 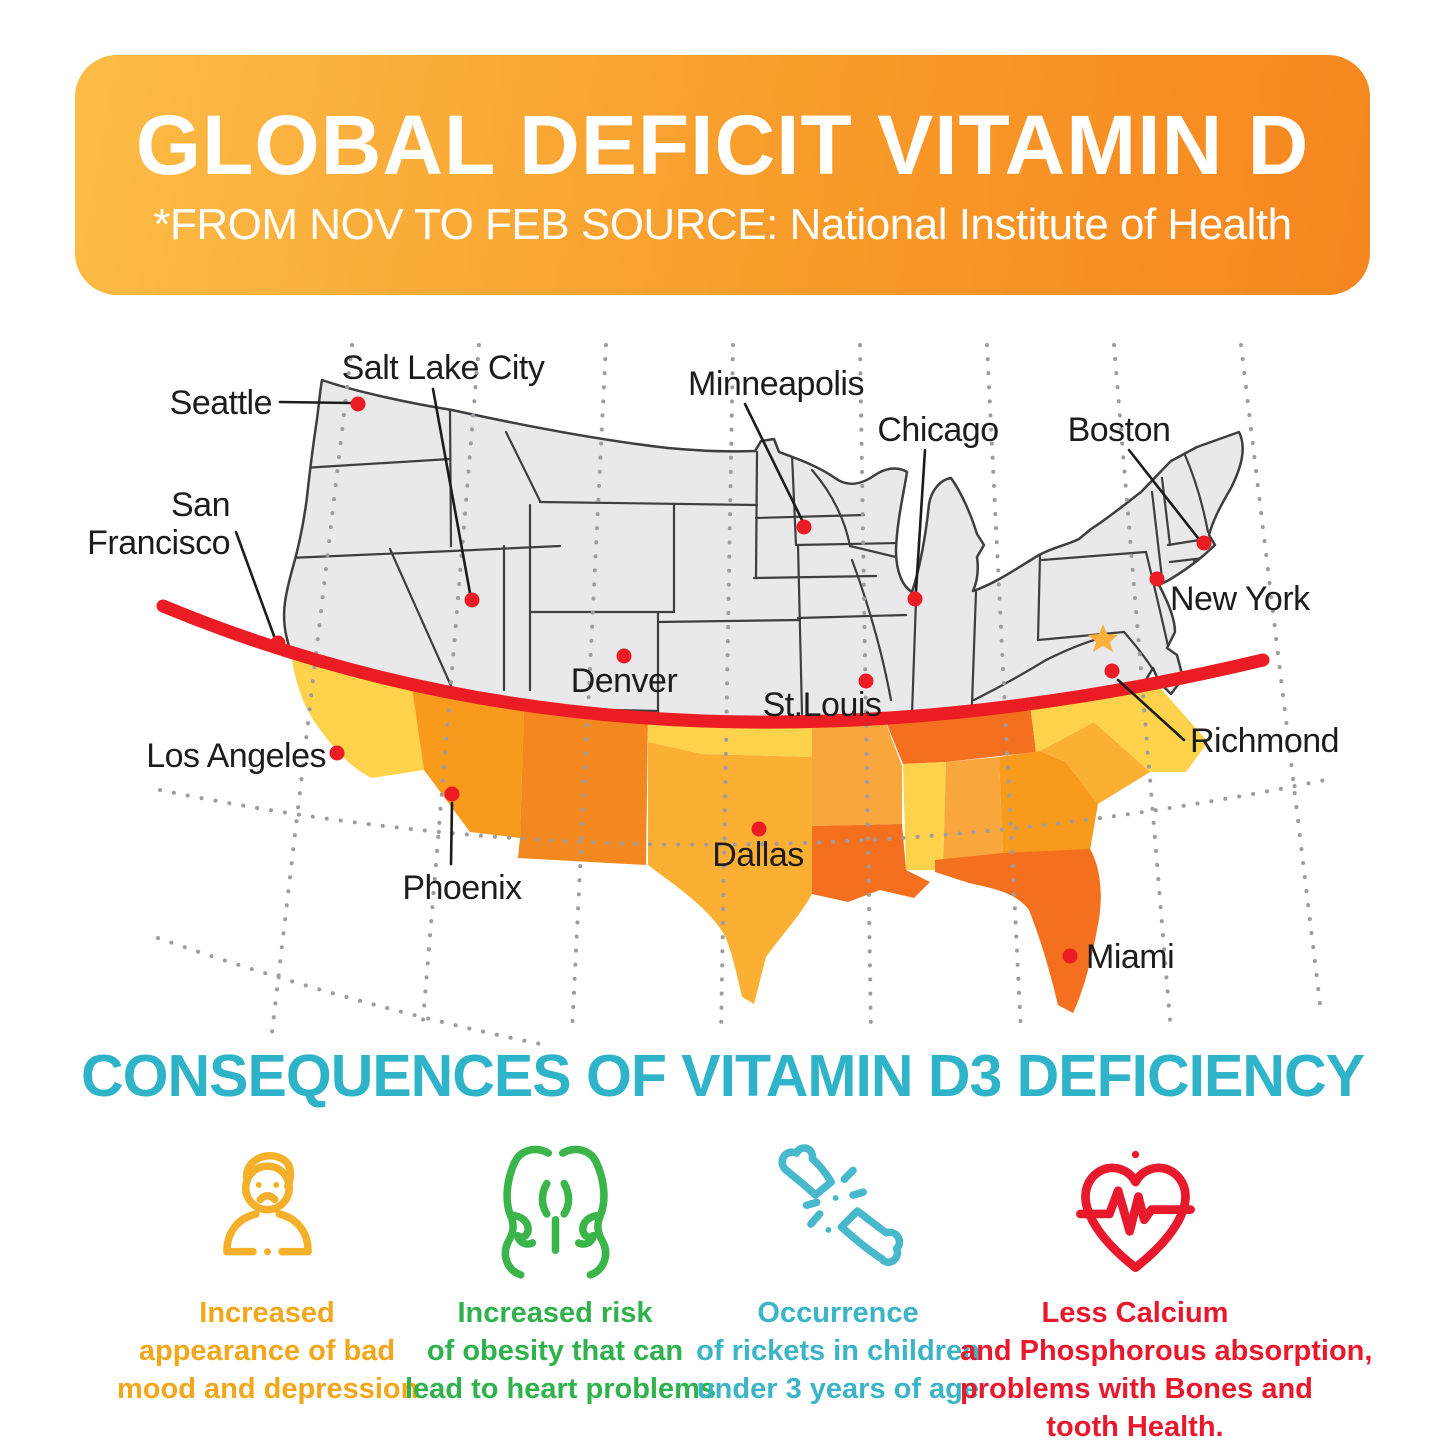 What do you see at coordinates (1130, 957) in the screenshot?
I see `city-label-miami: Miami` at bounding box center [1130, 957].